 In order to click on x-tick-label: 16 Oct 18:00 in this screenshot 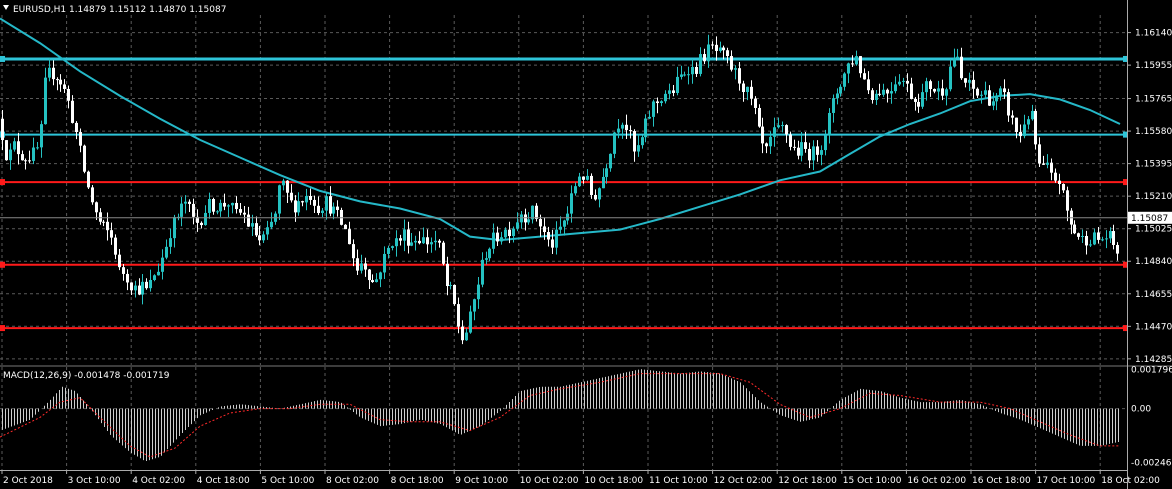, I will do `click(1001, 481)`.